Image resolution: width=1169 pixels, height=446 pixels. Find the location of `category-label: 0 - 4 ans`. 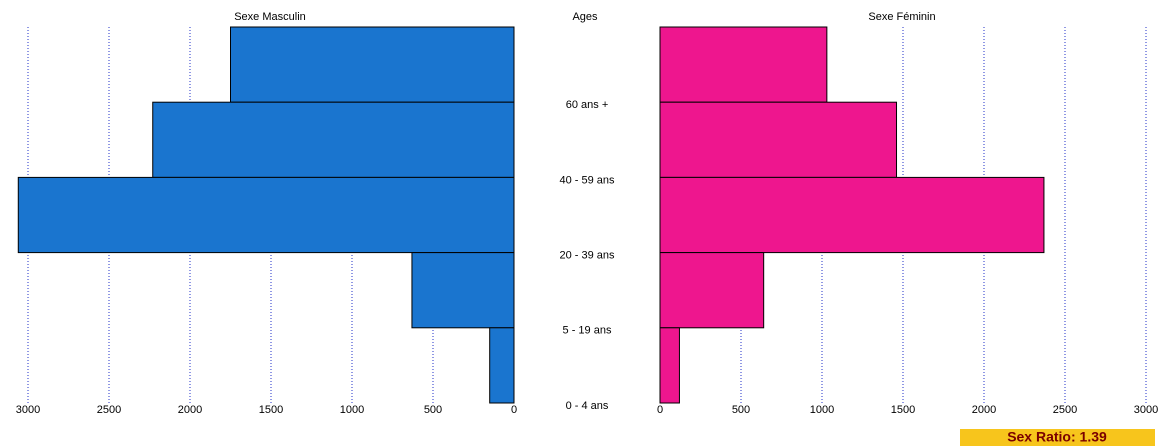

category-label: 0 - 4 ans is located at coordinates (587, 406).